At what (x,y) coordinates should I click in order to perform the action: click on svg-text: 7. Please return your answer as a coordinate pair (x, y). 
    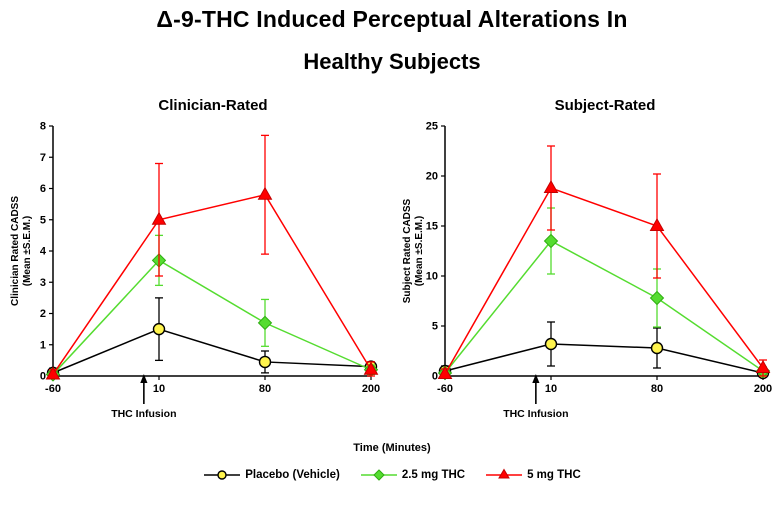
    Looking at the image, I should click on (43, 158).